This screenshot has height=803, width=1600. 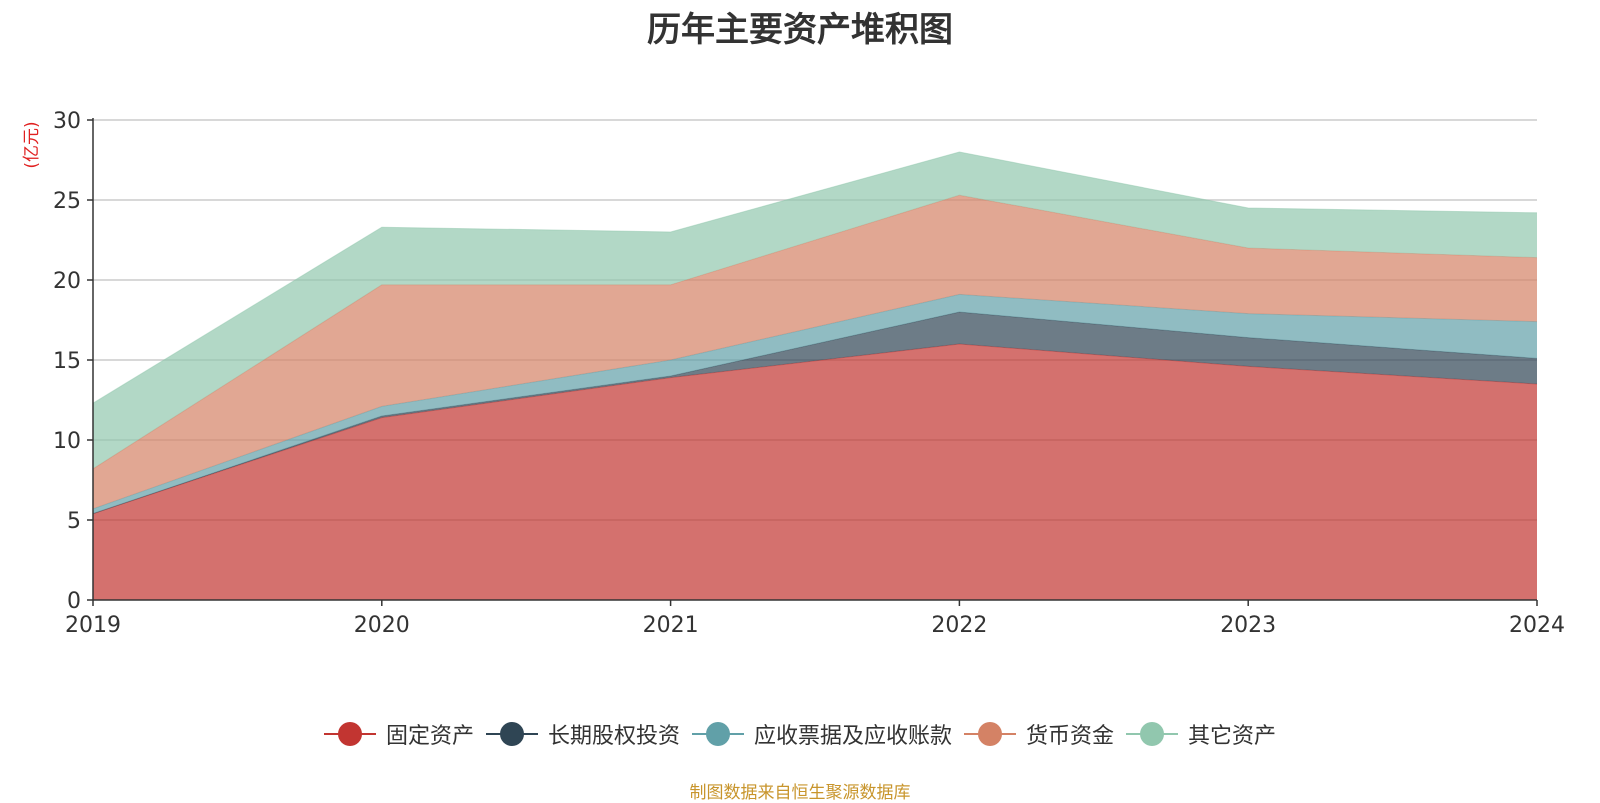 I want to click on legend-label: 其它资产, so click(x=1232, y=736).